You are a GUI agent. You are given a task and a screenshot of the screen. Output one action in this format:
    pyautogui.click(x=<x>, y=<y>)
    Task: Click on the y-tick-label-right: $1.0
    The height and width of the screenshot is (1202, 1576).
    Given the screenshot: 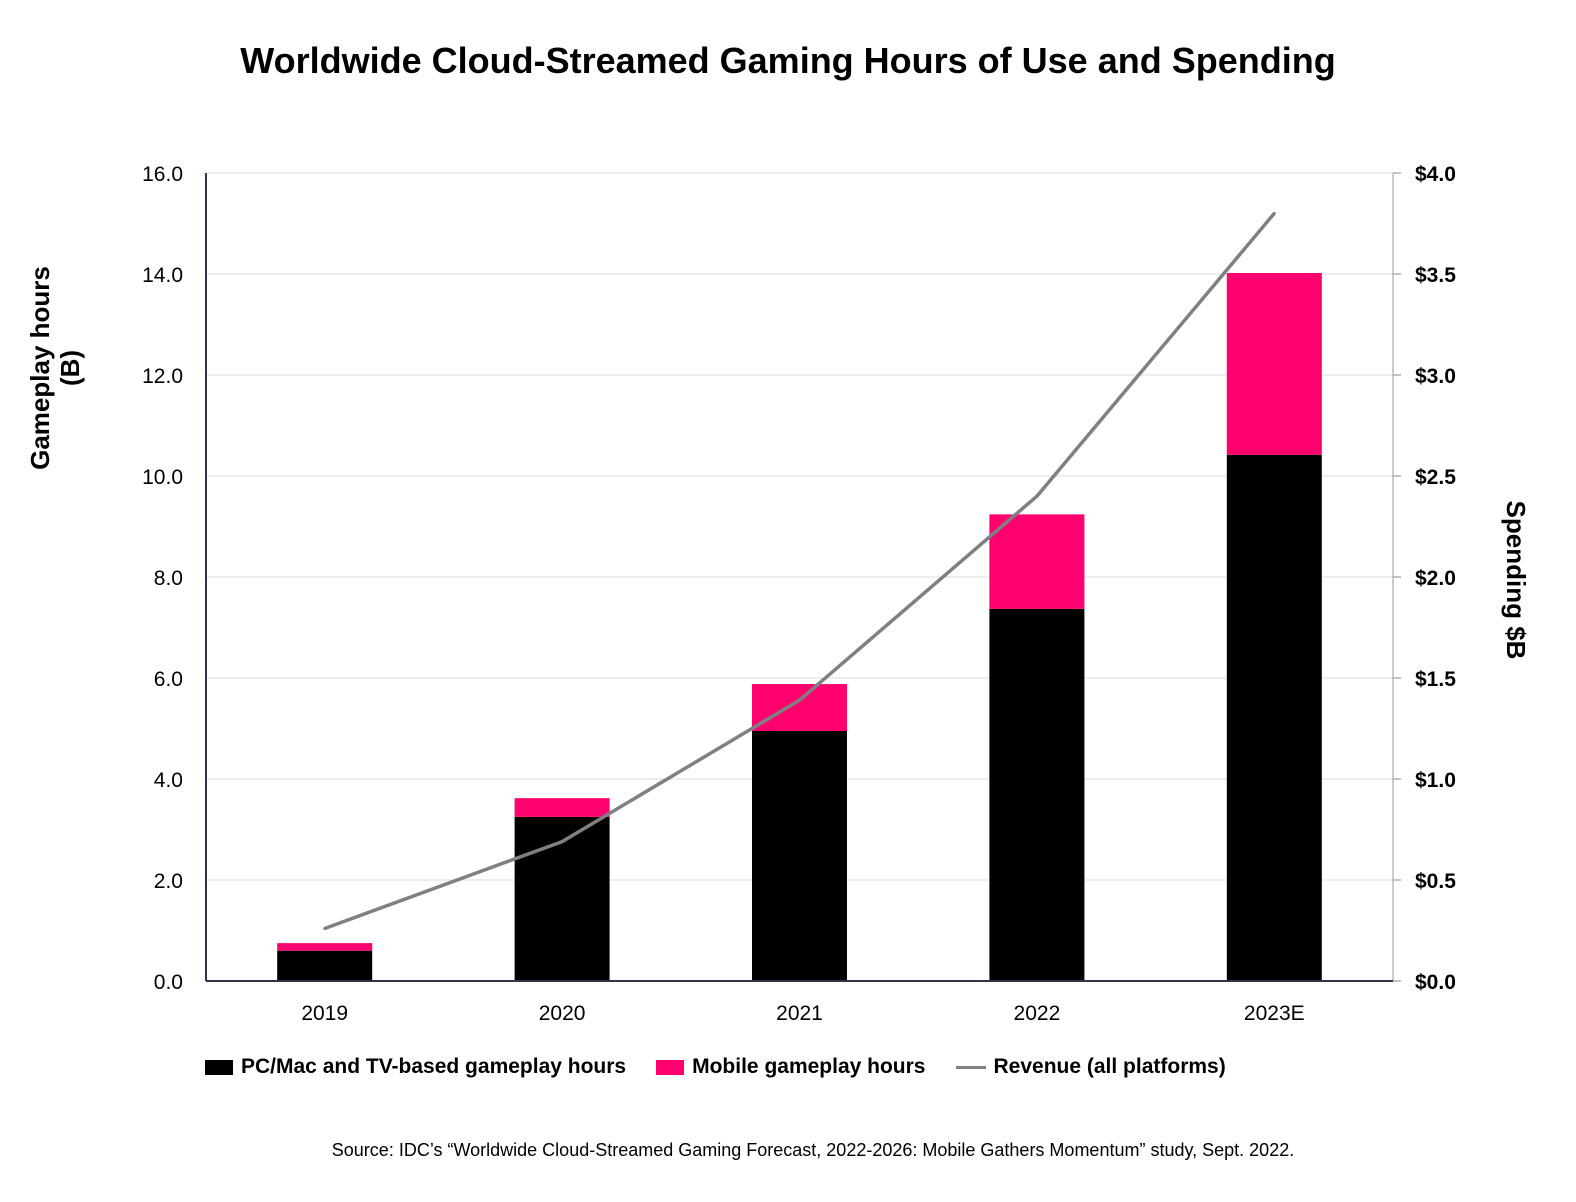 What is the action you would take?
    pyautogui.click(x=1435, y=780)
    